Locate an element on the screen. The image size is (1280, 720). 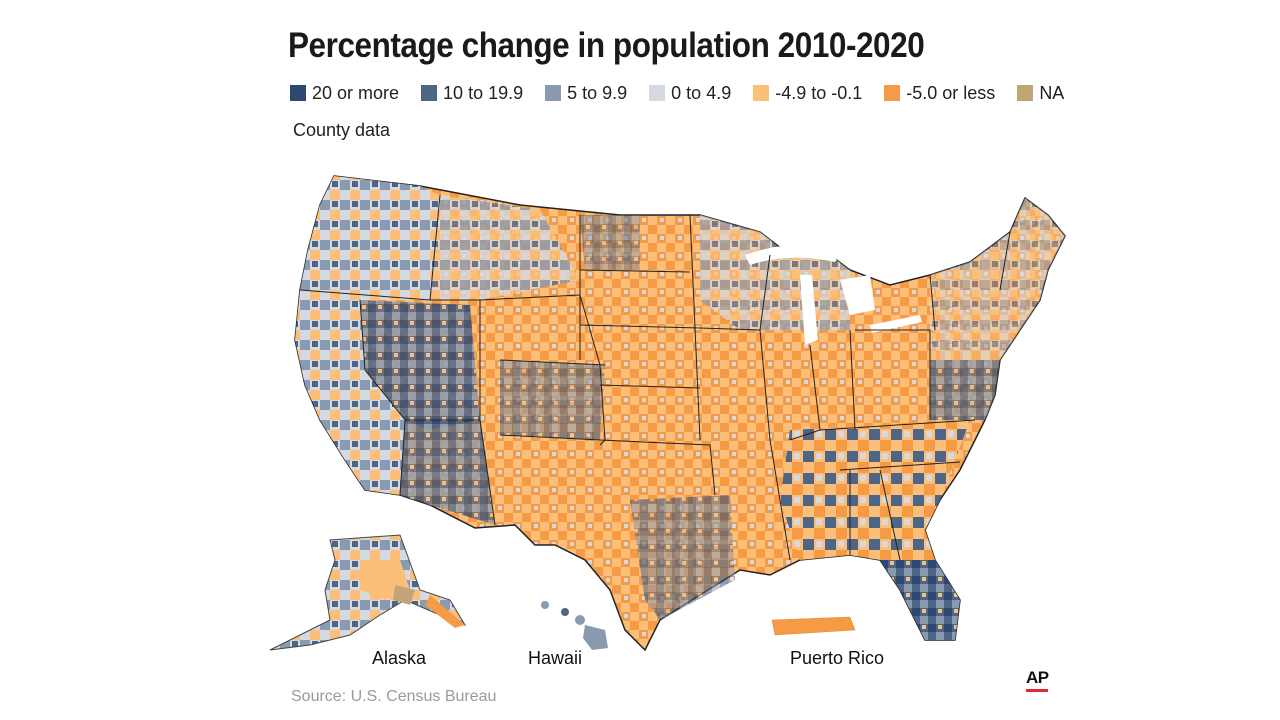
ap-logo: AP is located at coordinates (1037, 677).